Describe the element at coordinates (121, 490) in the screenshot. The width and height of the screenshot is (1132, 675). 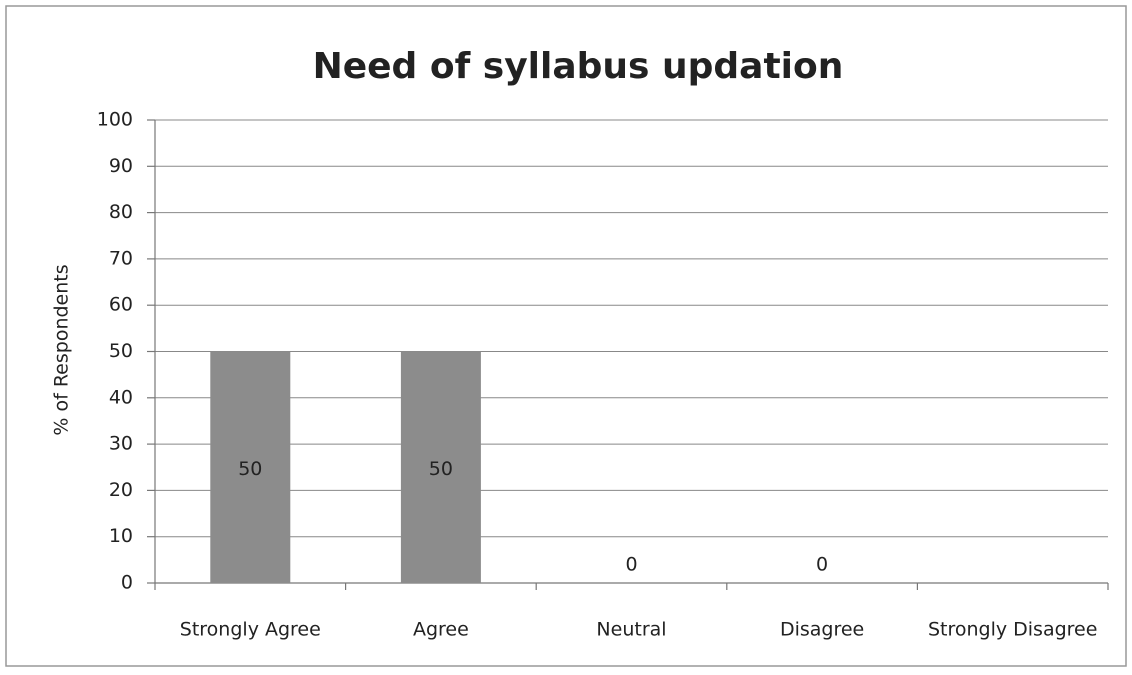
I see `y-tick-label: 20` at that location.